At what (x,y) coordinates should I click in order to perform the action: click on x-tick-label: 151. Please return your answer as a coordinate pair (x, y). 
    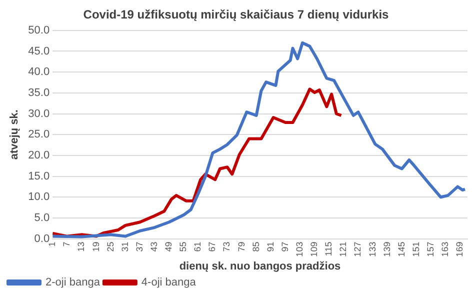
    Looking at the image, I should click on (415, 249).